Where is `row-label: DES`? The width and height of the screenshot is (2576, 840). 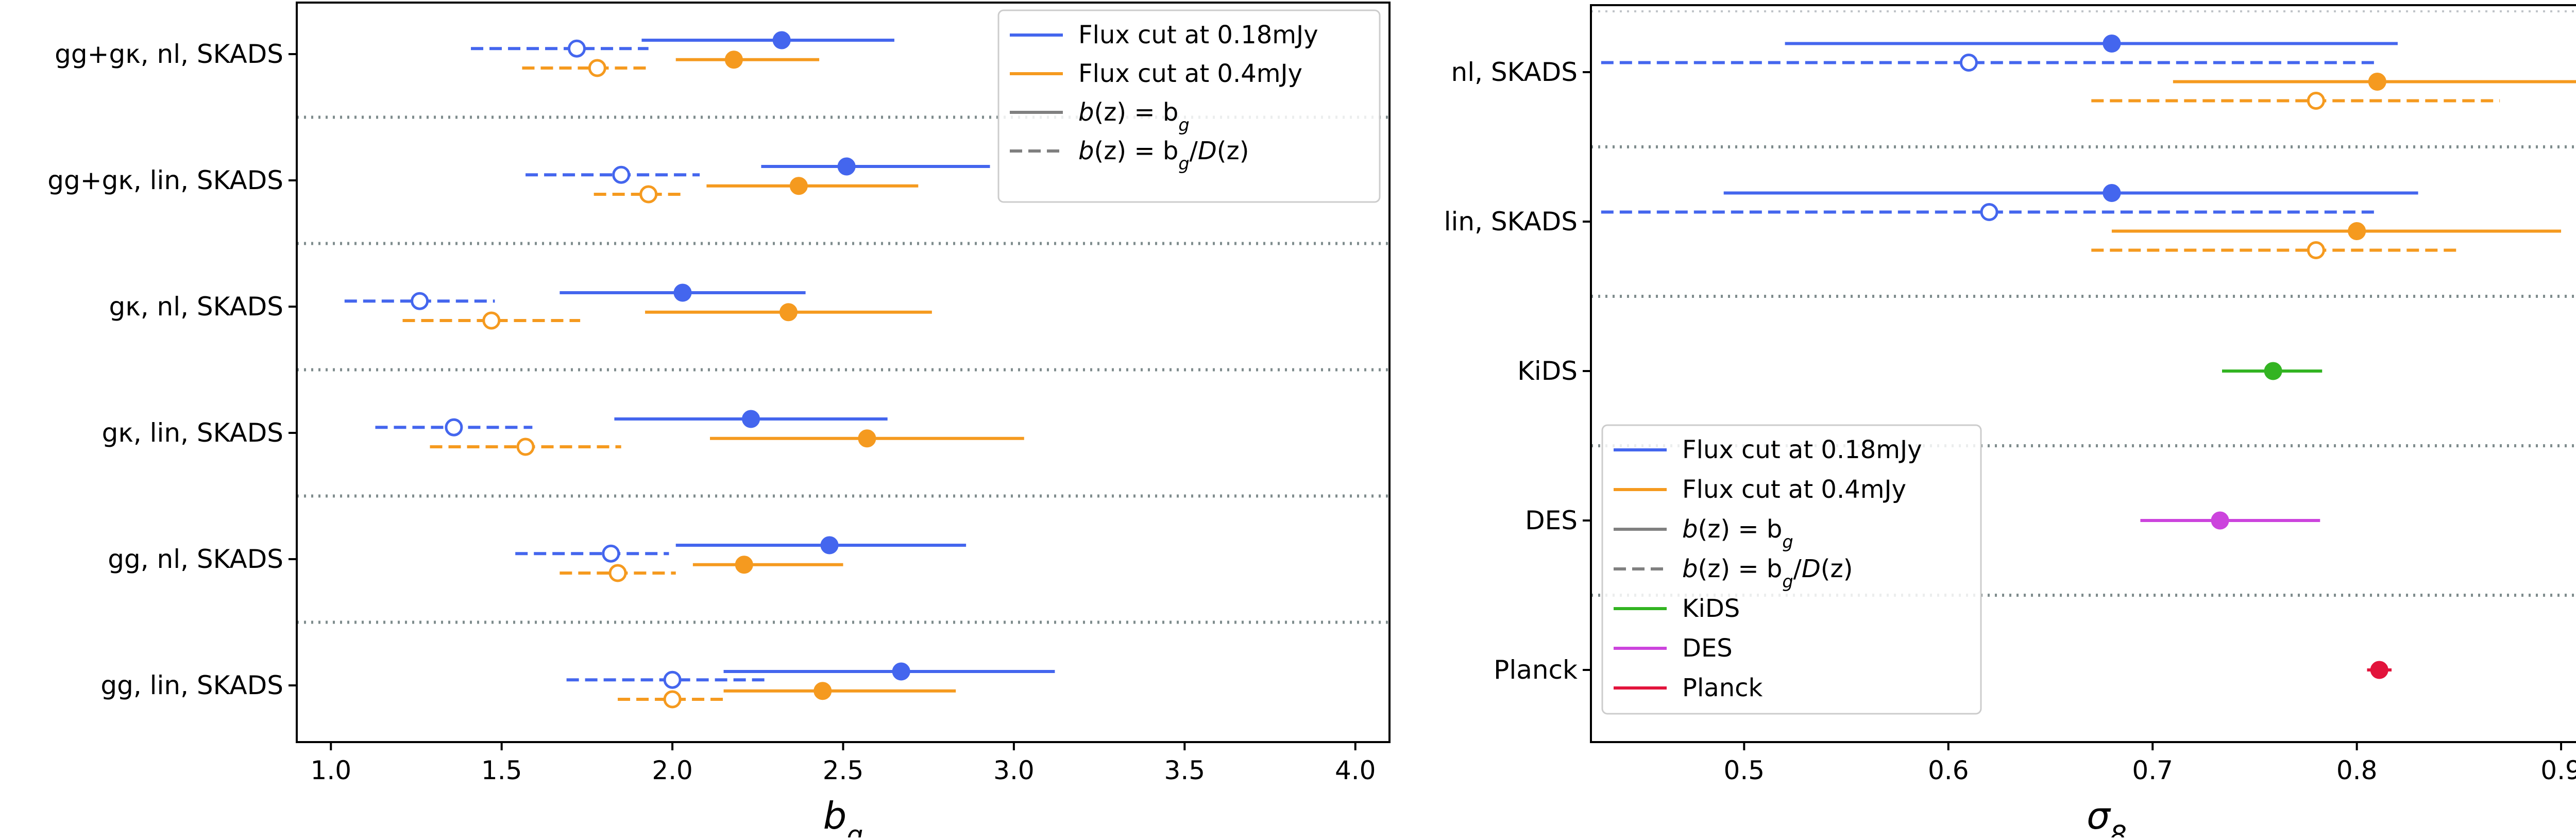 row-label: DES is located at coordinates (1551, 520).